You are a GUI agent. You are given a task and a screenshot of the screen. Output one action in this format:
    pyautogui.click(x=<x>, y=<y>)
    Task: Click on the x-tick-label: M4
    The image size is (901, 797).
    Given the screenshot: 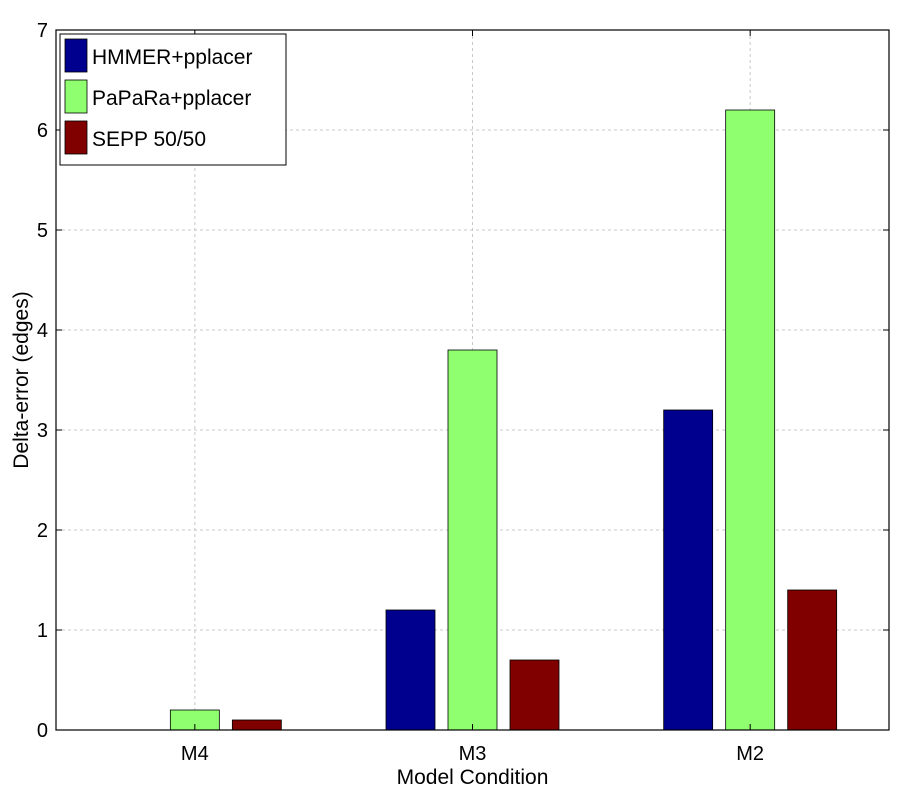 What is the action you would take?
    pyautogui.click(x=195, y=754)
    